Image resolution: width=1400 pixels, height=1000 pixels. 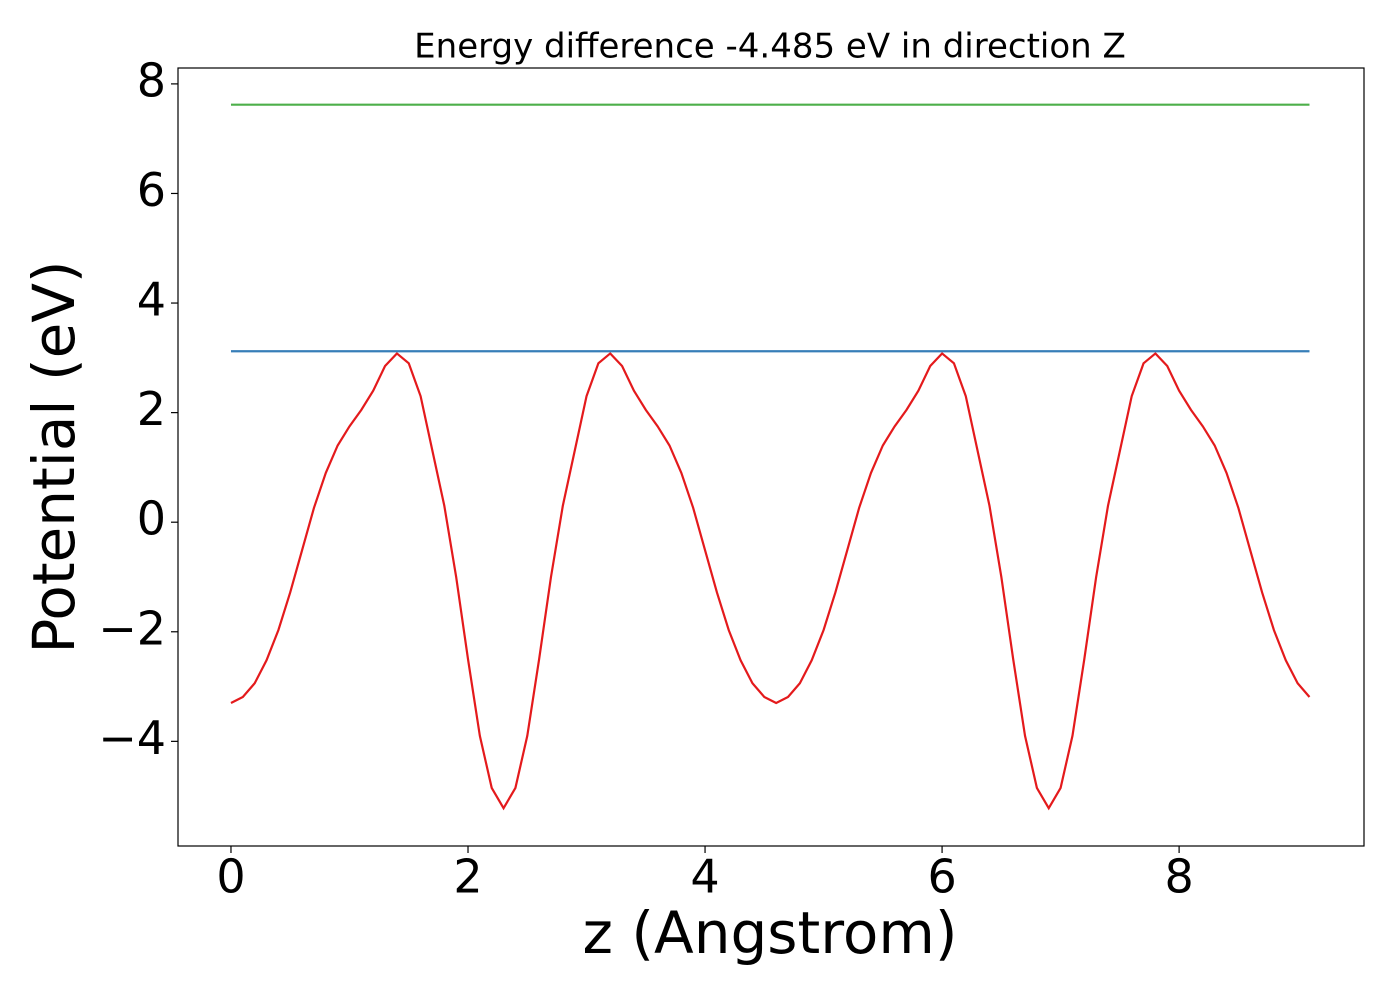 I want to click on y-tick-label: 0, so click(x=151, y=519).